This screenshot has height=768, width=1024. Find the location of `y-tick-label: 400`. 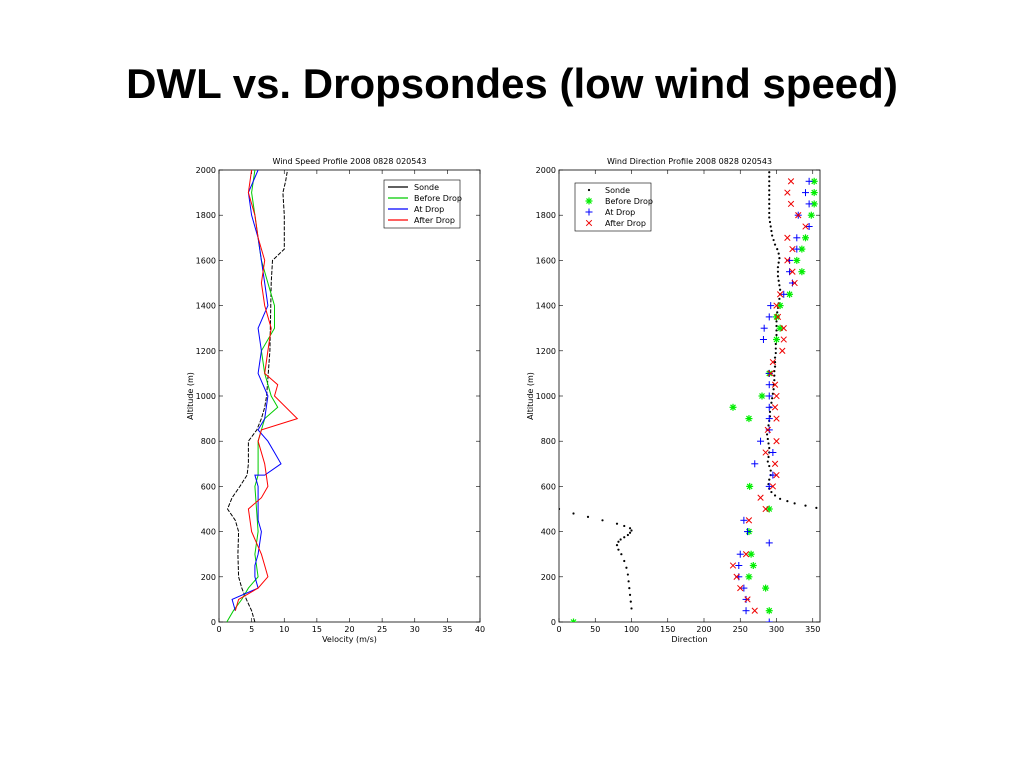

y-tick-label: 400 is located at coordinates (548, 532).